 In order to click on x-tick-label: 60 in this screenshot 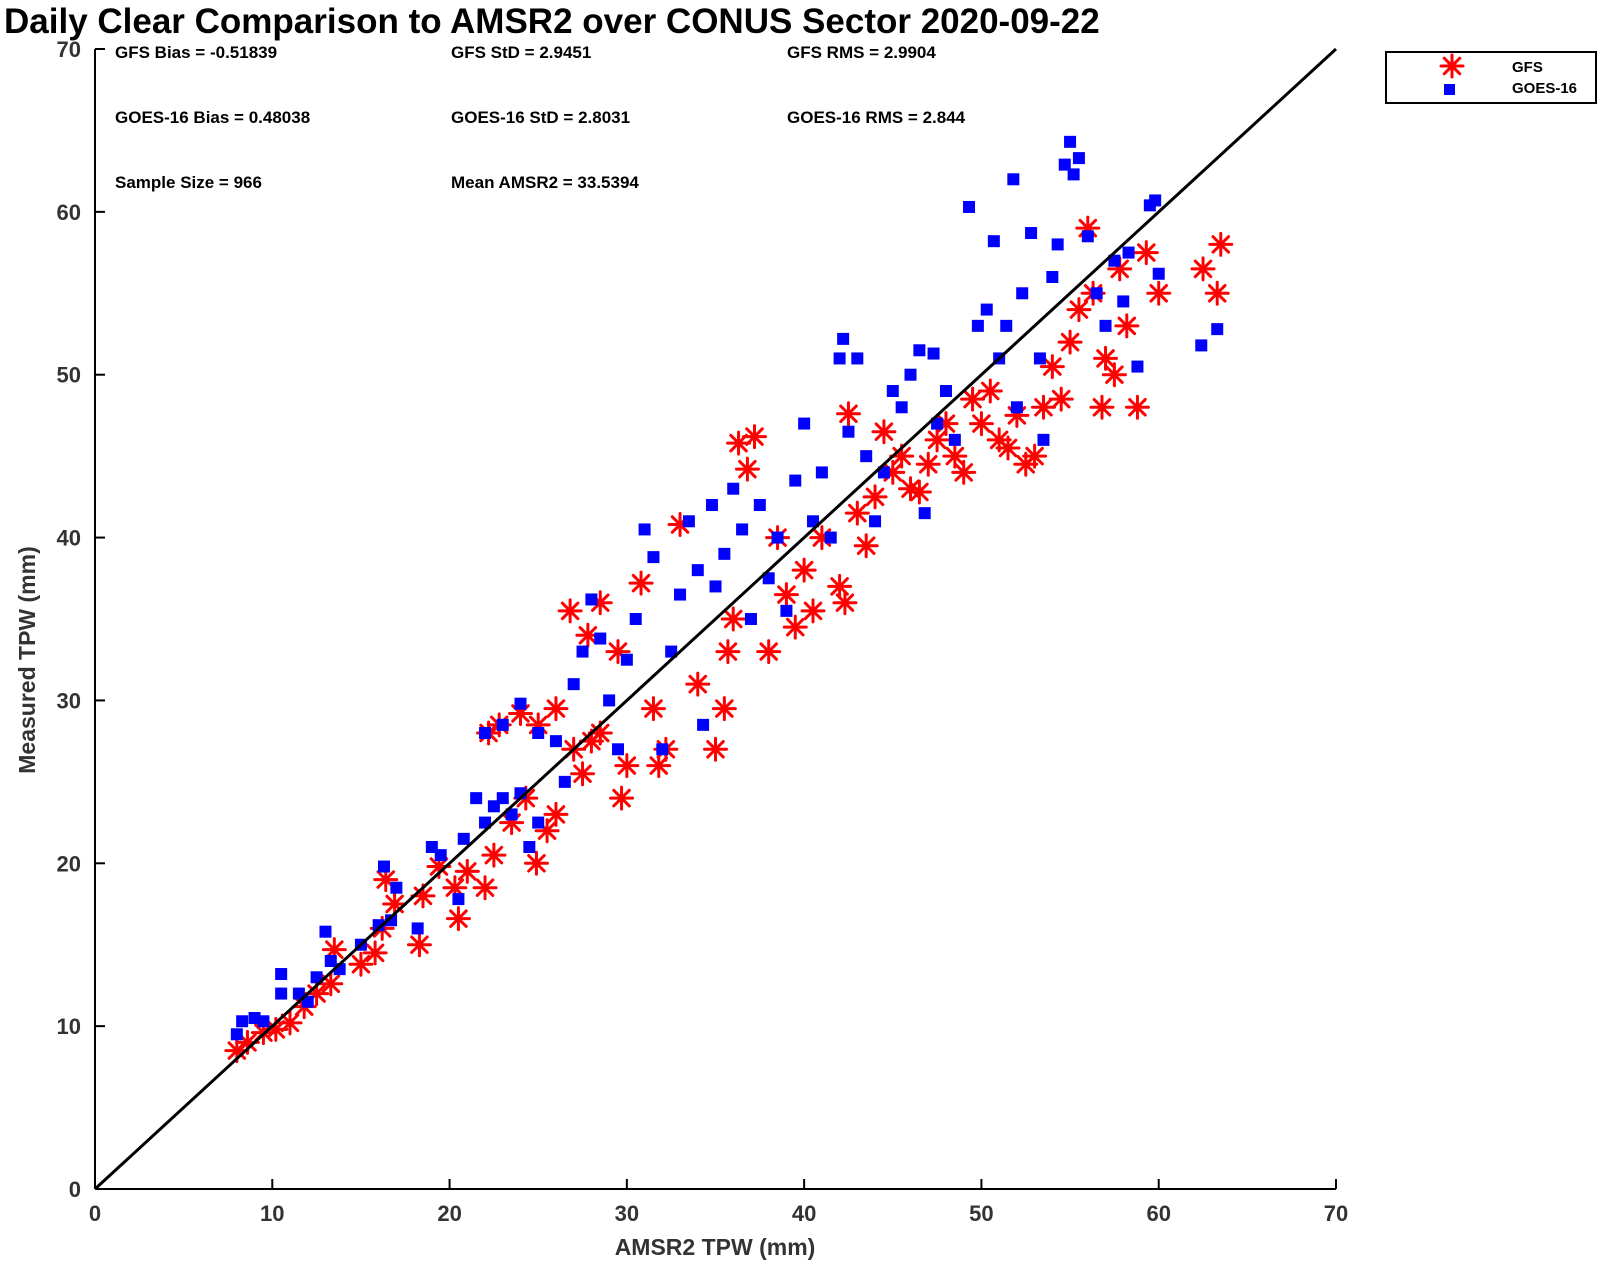, I will do `click(1158, 1213)`.